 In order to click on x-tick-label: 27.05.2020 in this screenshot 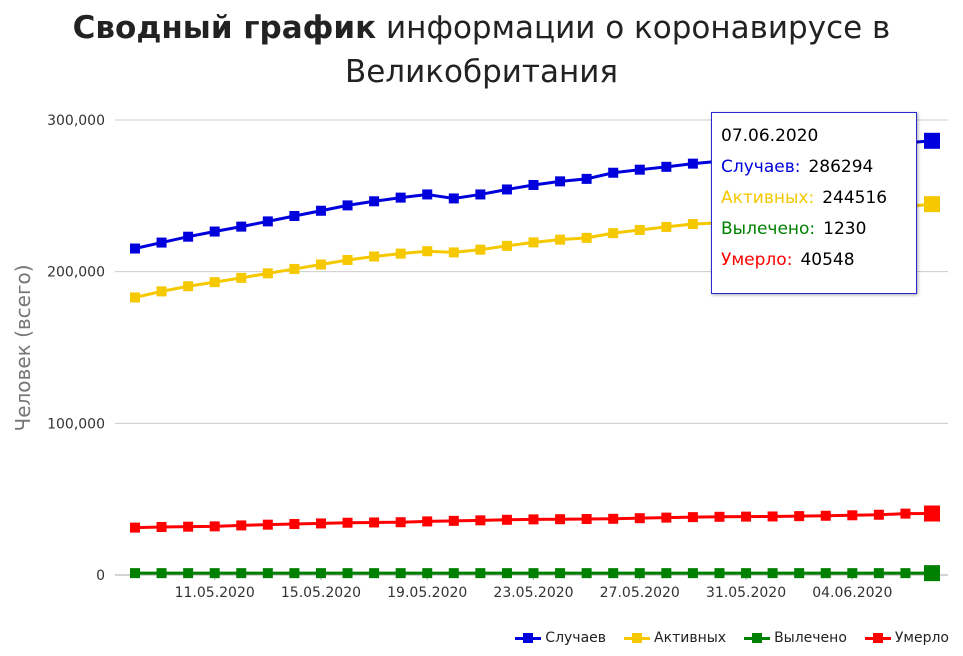, I will do `click(640, 593)`.